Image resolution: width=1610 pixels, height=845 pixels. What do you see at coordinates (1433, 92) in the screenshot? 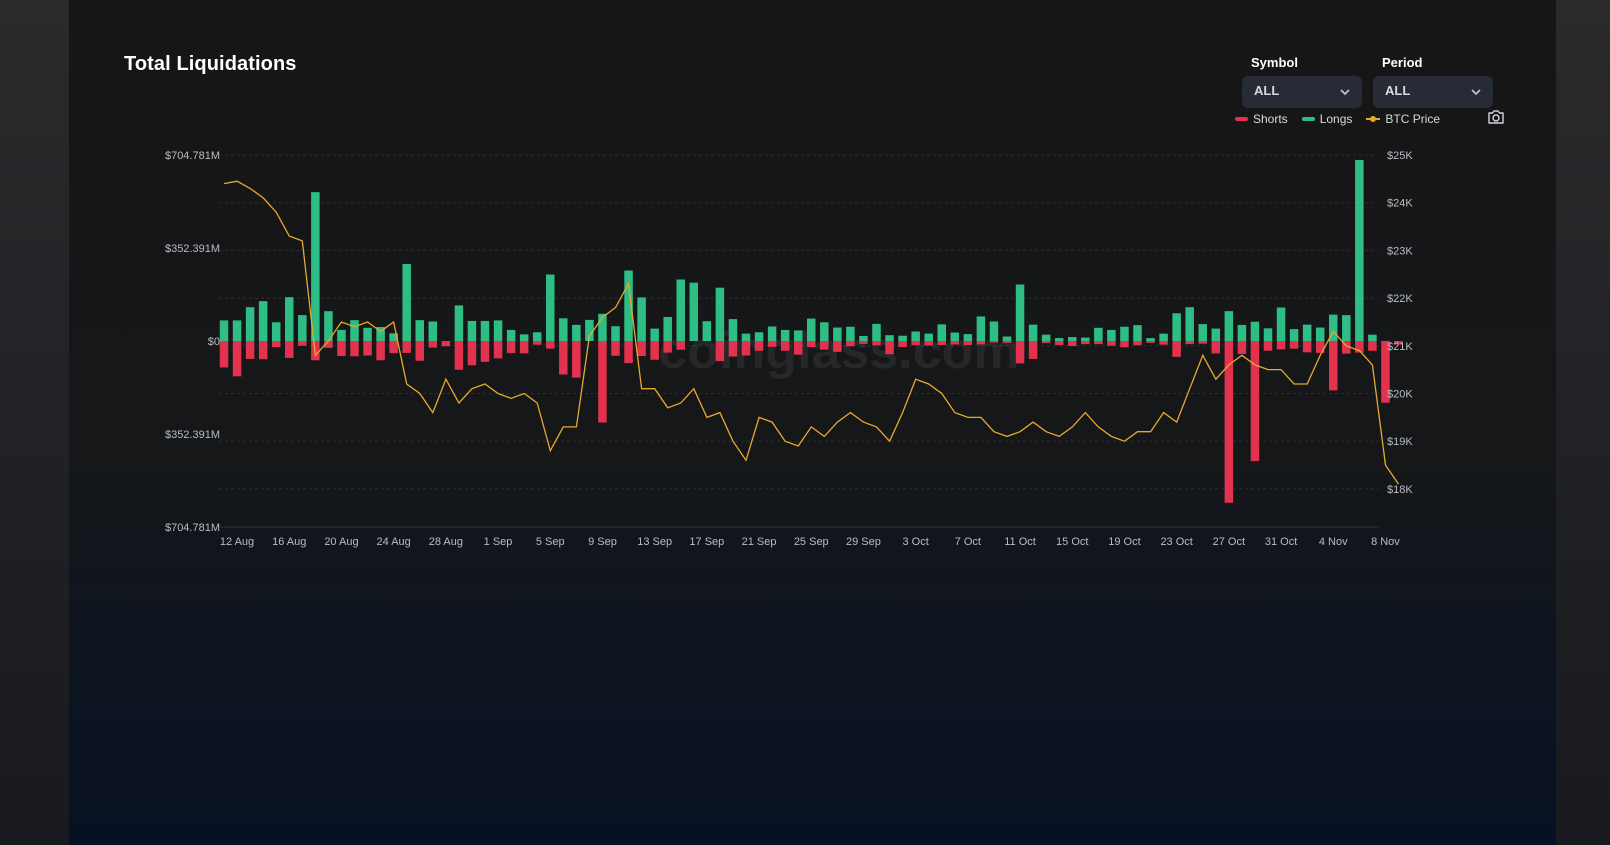
I see `period-select: ALL` at bounding box center [1433, 92].